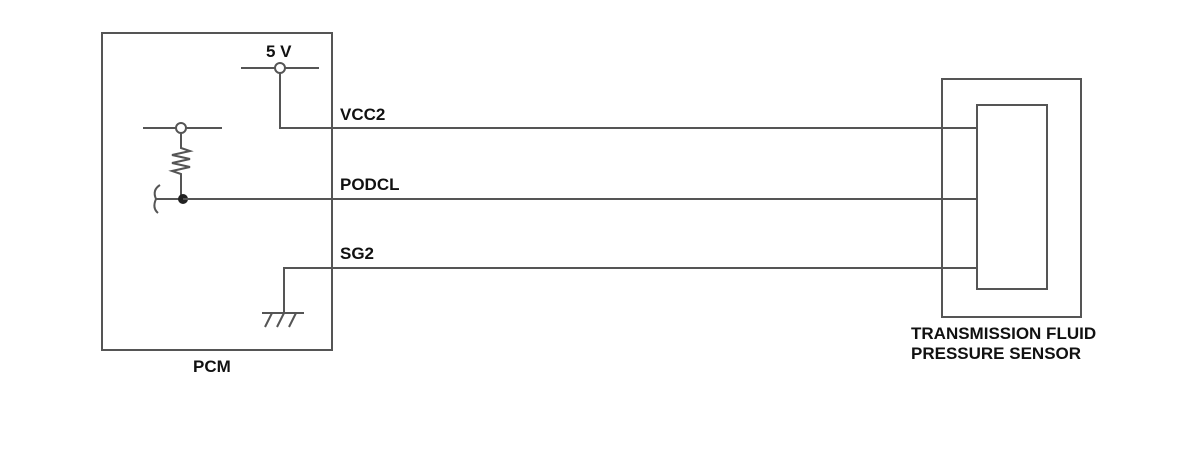 The height and width of the screenshot is (449, 1200). Describe the element at coordinates (357, 253) in the screenshot. I see `wire-label-sg2: SG2` at that location.